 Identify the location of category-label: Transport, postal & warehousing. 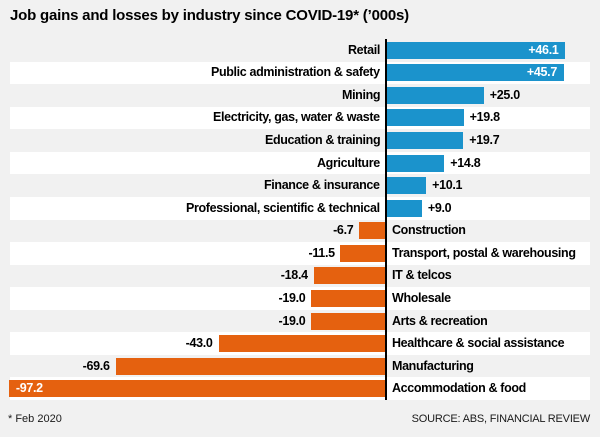
(484, 252).